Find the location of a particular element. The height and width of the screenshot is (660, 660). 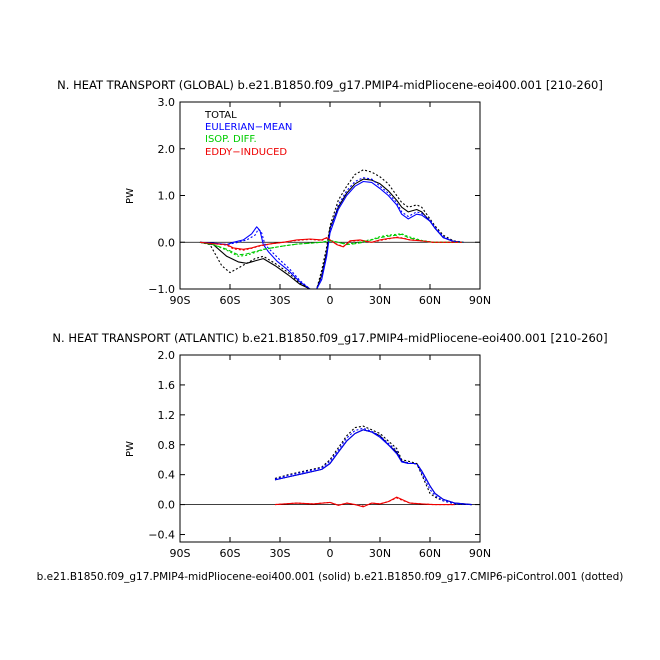

atlantic-series-eulerian-mean-picontrol is located at coordinates (373, 466).